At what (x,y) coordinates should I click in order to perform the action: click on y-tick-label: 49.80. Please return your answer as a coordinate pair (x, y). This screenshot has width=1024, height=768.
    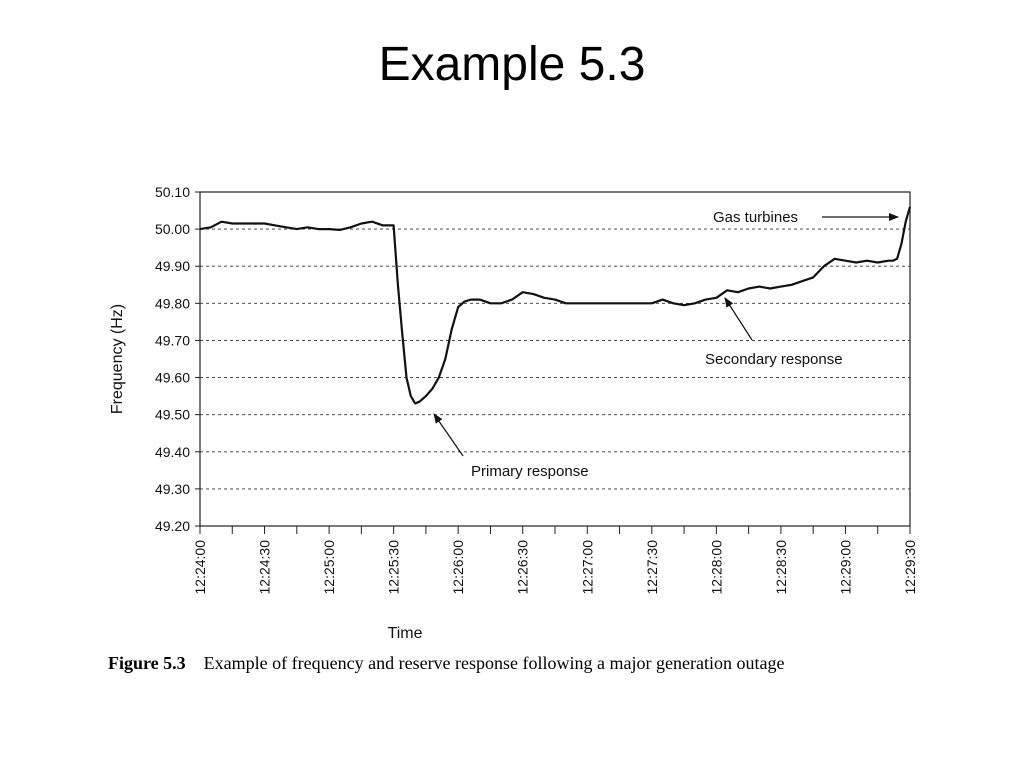
    Looking at the image, I should click on (172, 303).